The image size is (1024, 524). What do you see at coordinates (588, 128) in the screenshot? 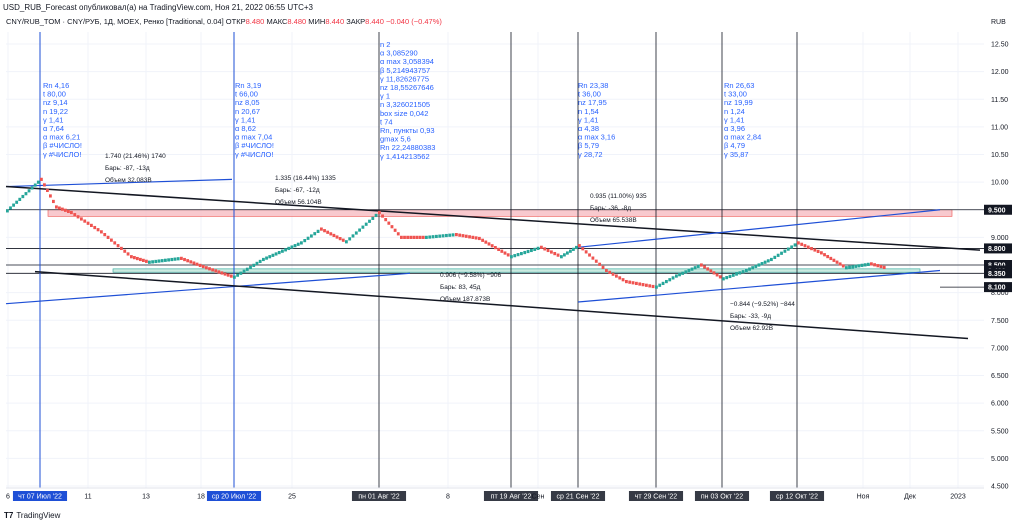
I see `stat-line: α 4,38` at bounding box center [588, 128].